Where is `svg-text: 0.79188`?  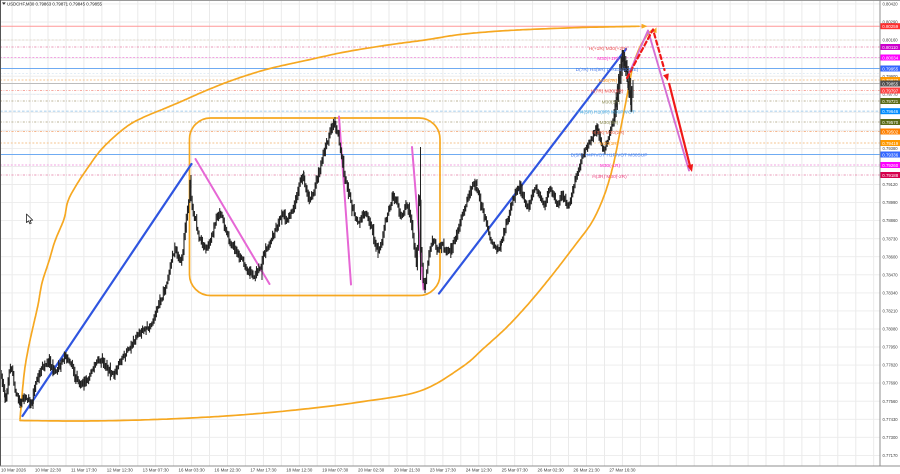
svg-text: 0.79188 is located at coordinates (890, 175).